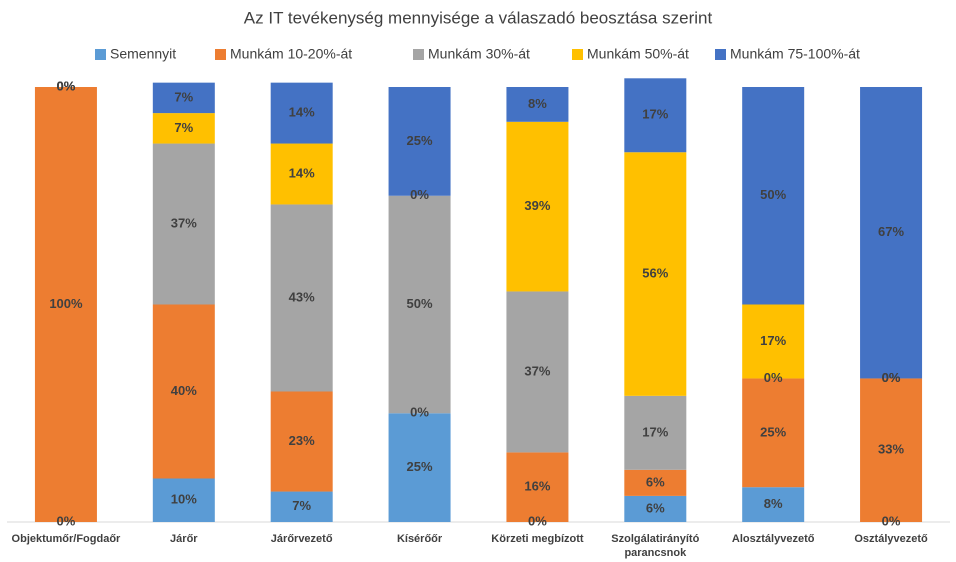 The image size is (956, 562). What do you see at coordinates (479, 54) in the screenshot?
I see `legend-label: Munkám 30%-át` at bounding box center [479, 54].